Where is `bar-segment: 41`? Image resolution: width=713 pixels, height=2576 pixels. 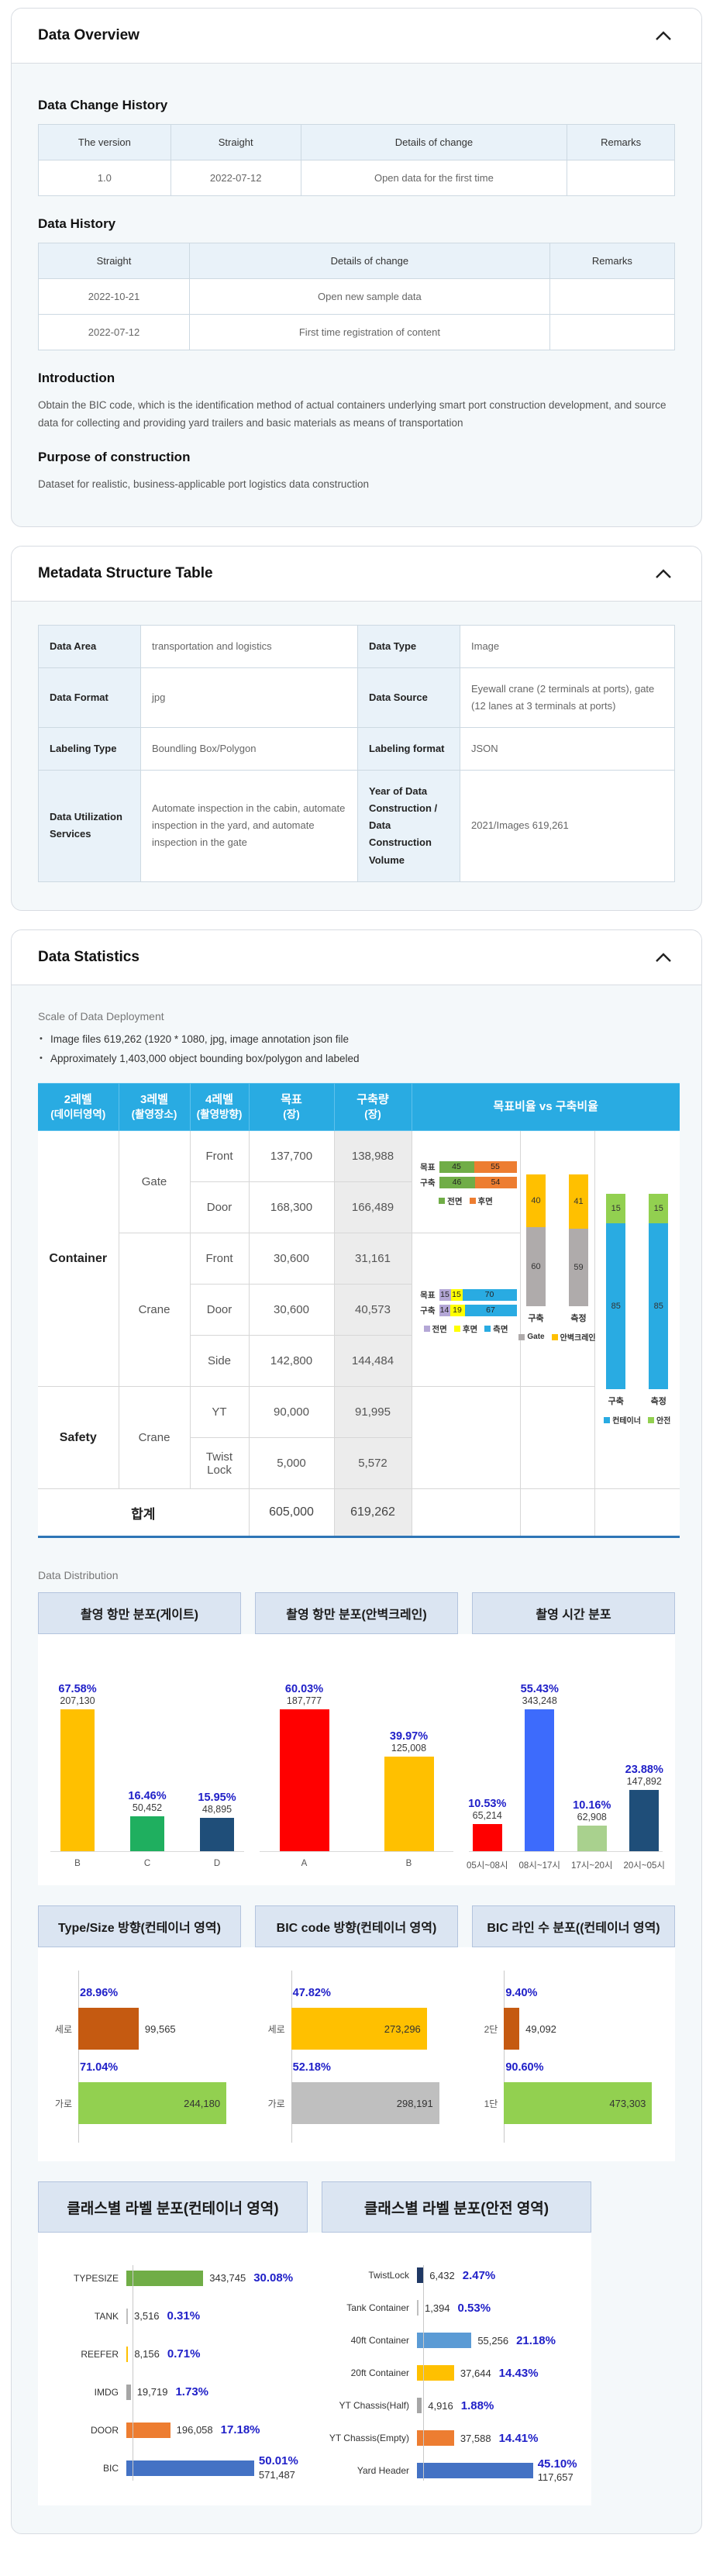 bar-segment: 41 is located at coordinates (578, 1201).